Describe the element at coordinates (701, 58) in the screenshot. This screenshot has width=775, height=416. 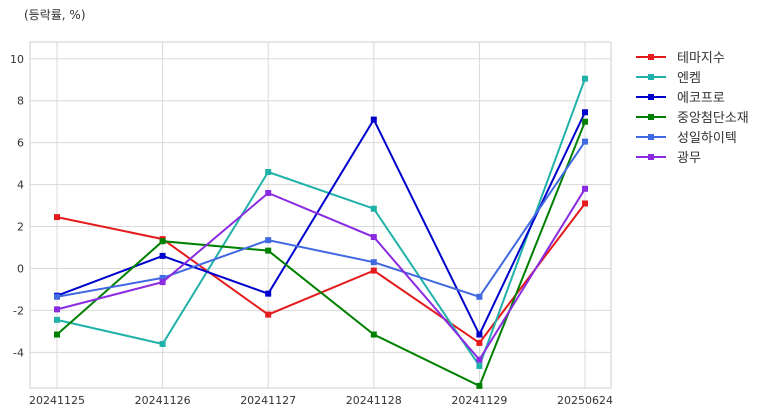
I see `legend-label: 테마지수` at that location.